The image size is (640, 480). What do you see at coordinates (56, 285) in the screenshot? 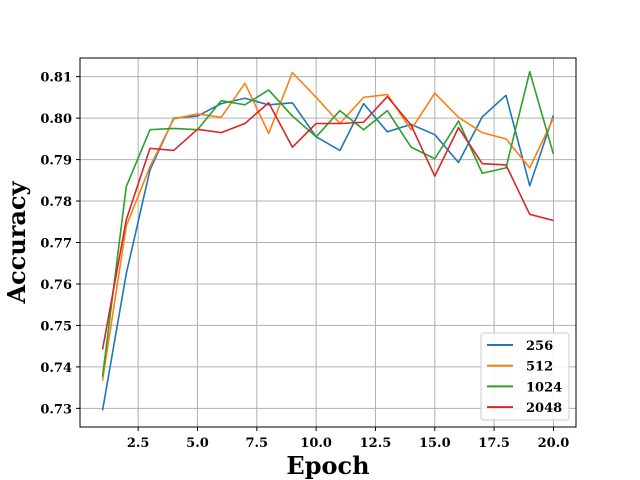
I see `y-tick-label: 0.76` at bounding box center [56, 285].